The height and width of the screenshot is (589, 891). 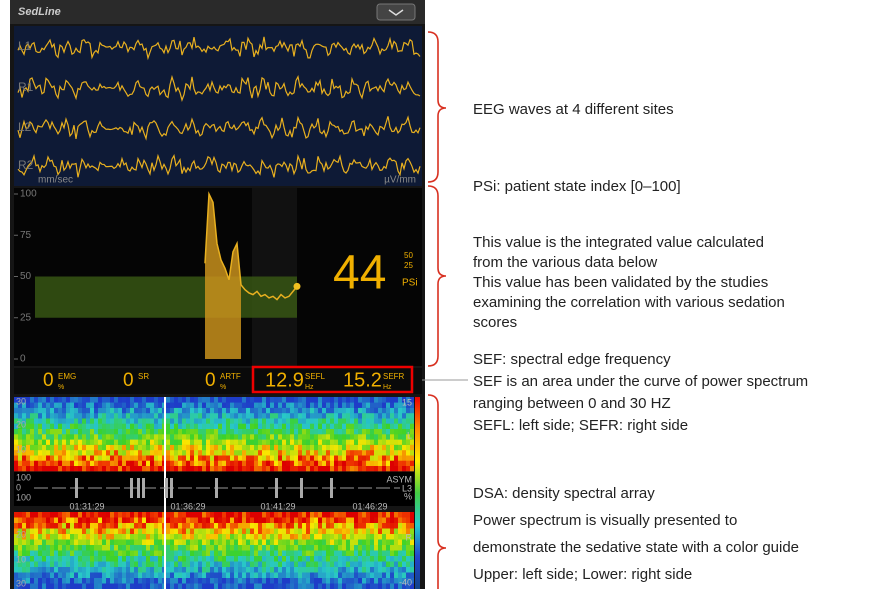 I want to click on annotation-text: from the various data below, so click(x=565, y=262).